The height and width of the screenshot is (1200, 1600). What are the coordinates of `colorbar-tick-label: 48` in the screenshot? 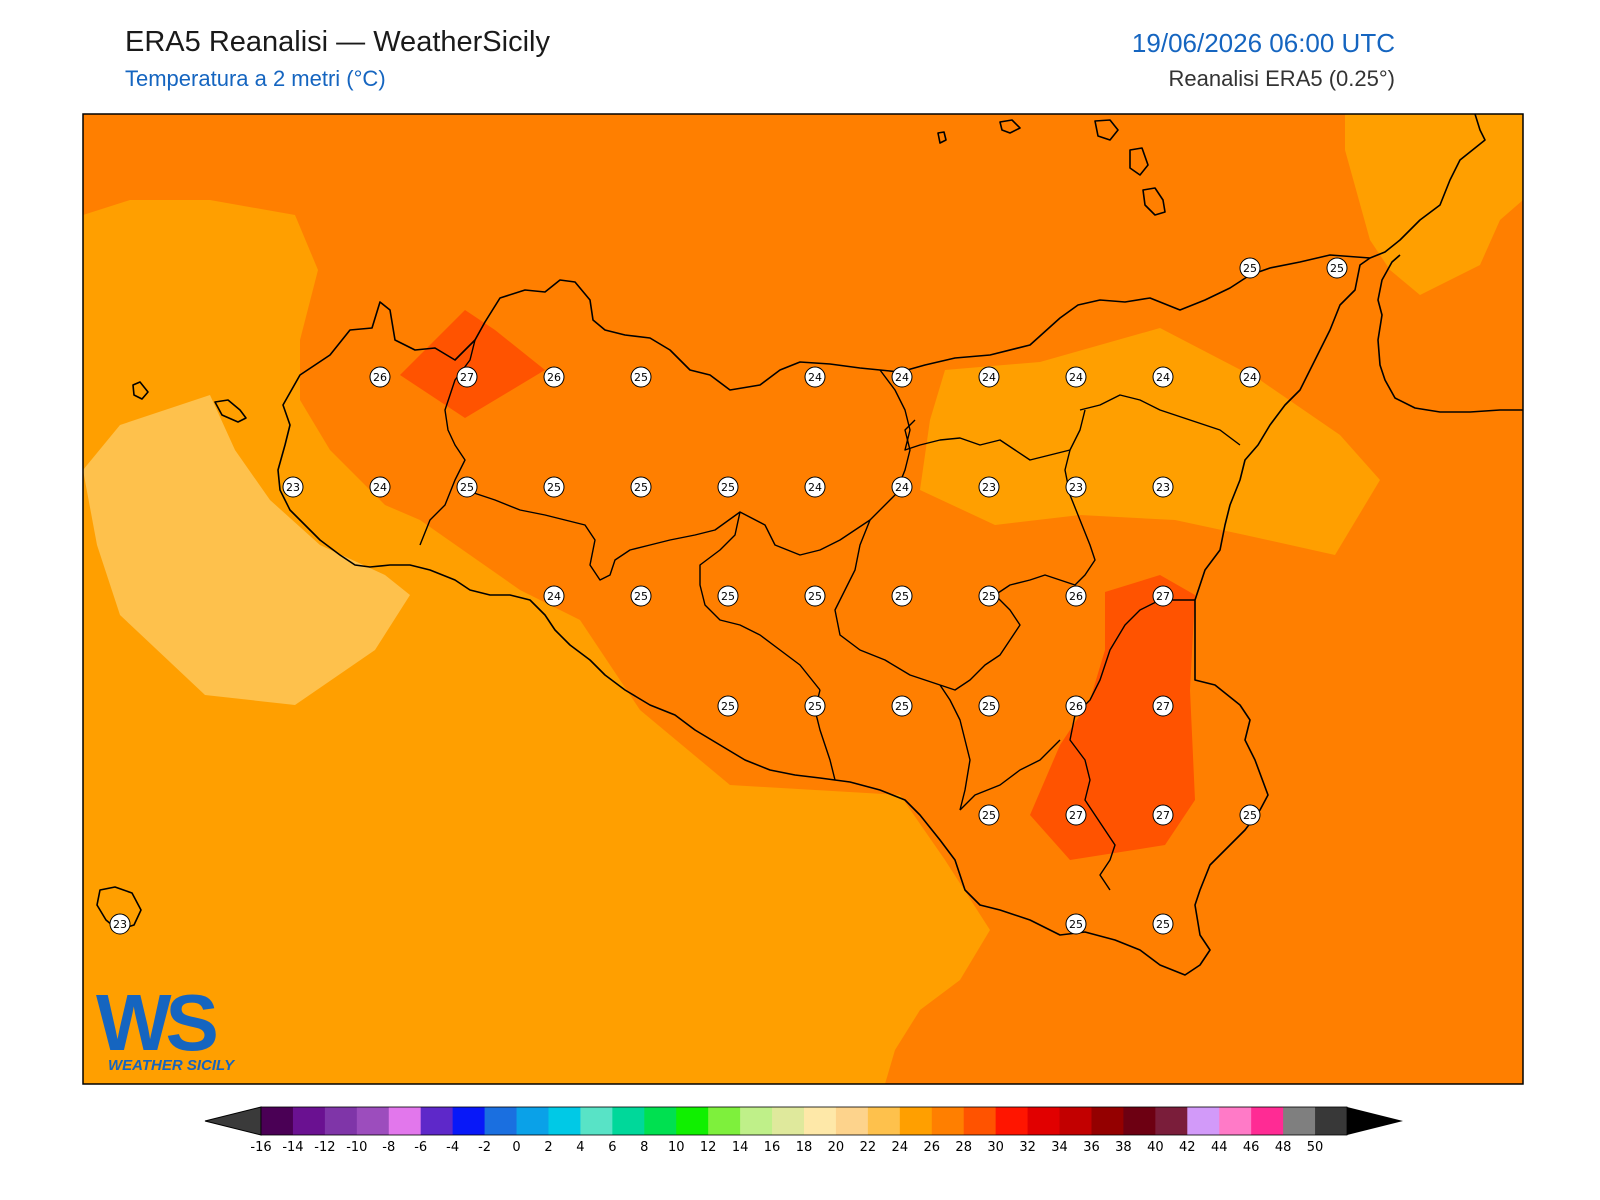 It's located at (1283, 1147).